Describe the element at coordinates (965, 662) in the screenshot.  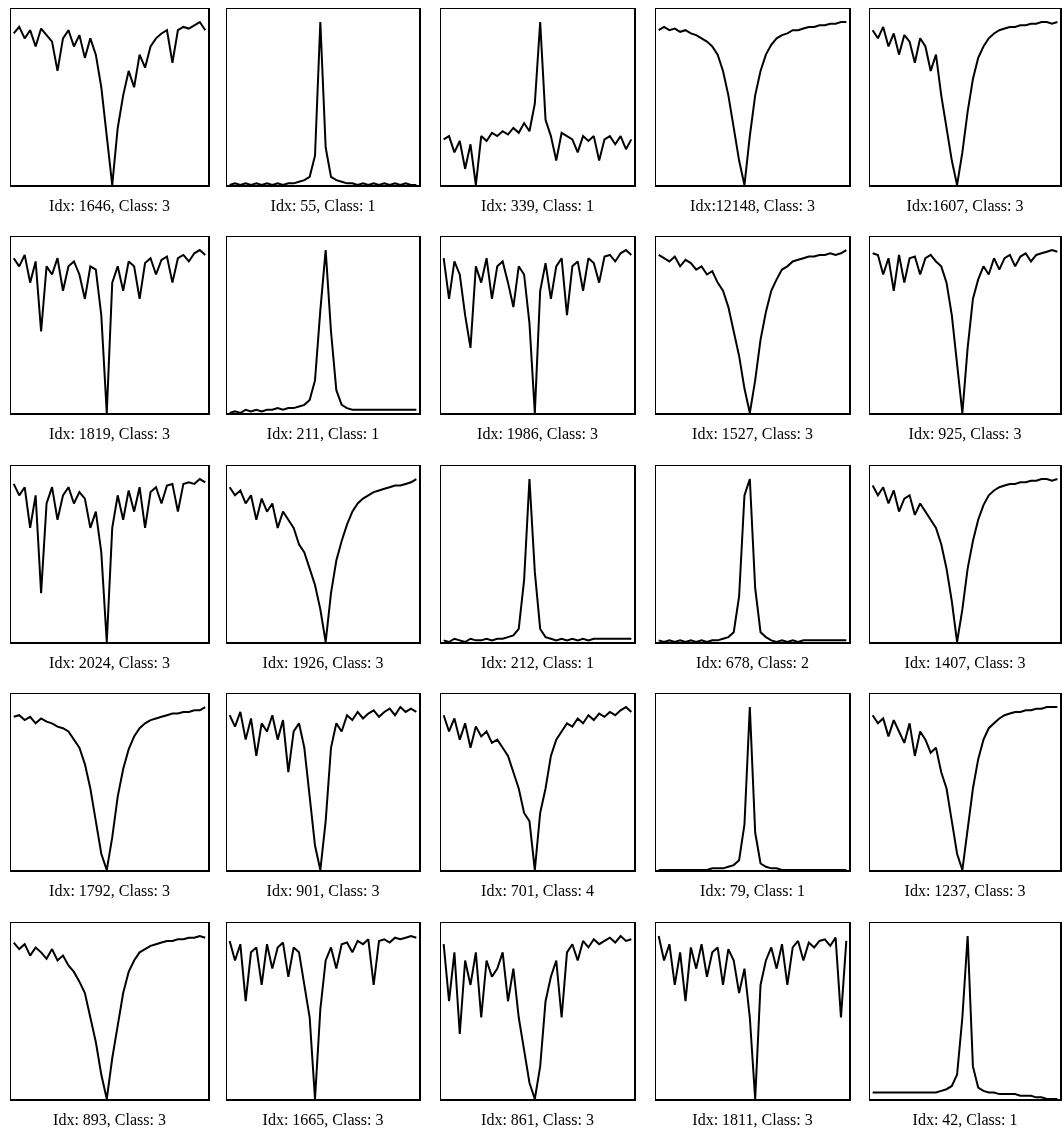
I see `x-axis-title: Idx: 1407, Class: 3` at that location.